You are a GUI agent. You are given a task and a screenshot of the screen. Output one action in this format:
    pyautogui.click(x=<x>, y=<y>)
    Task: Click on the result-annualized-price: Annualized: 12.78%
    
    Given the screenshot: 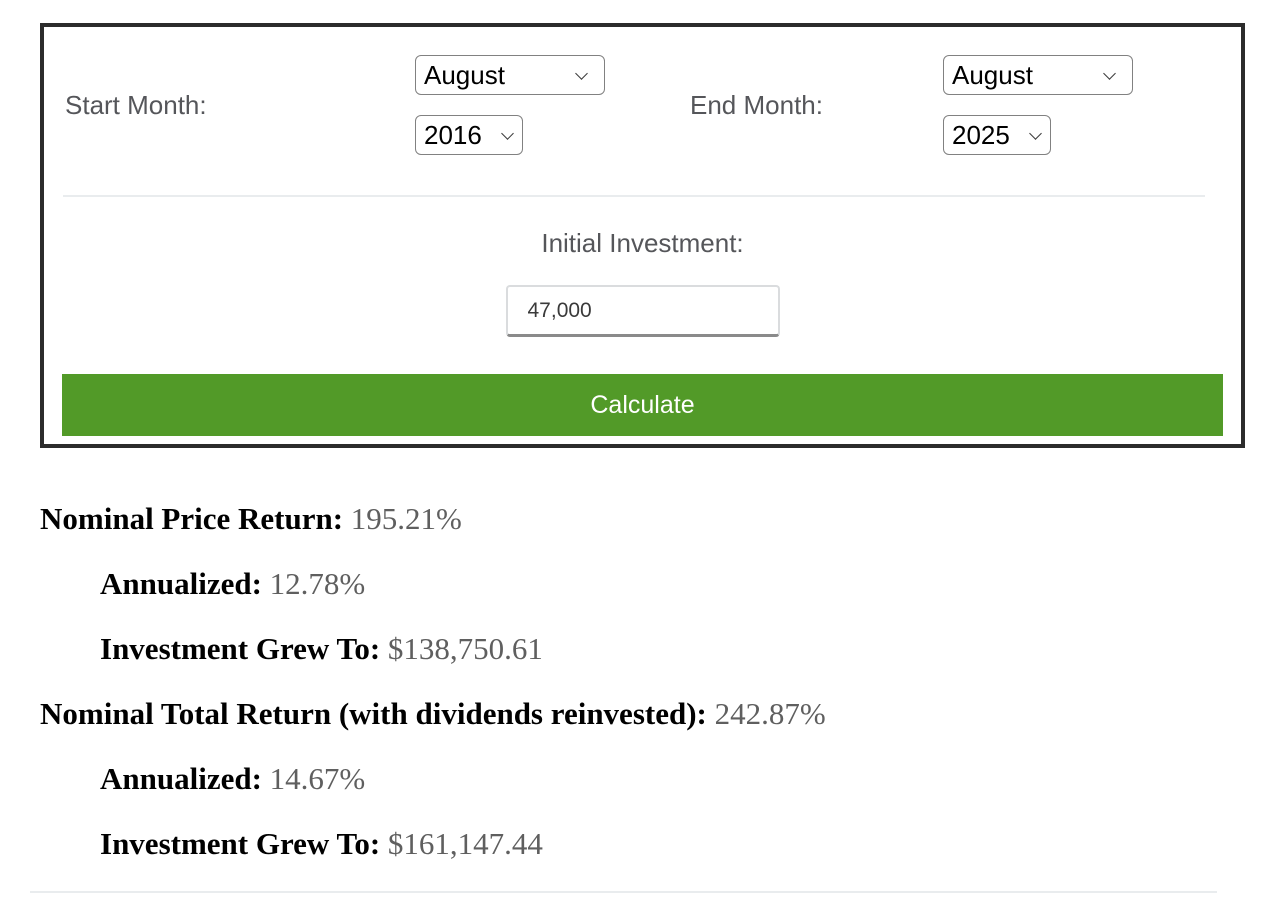 What is the action you would take?
    pyautogui.click(x=640, y=583)
    